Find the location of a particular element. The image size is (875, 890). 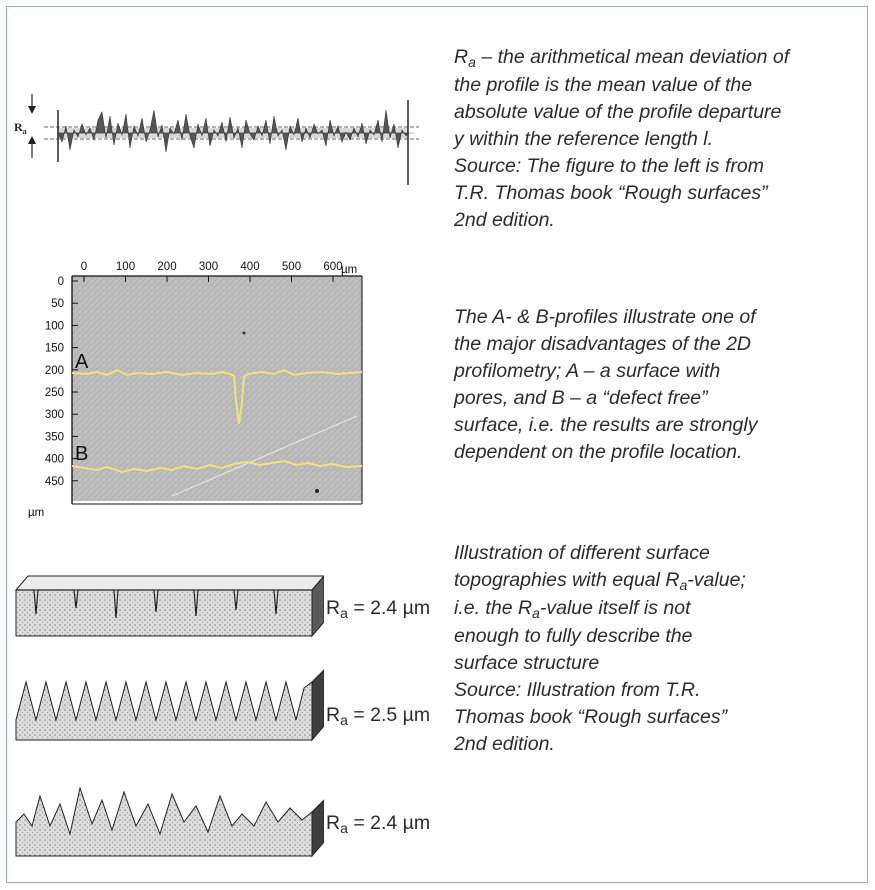

x-axis-ticks: 0 100 200 300 400 500 600 is located at coordinates (212, 271).